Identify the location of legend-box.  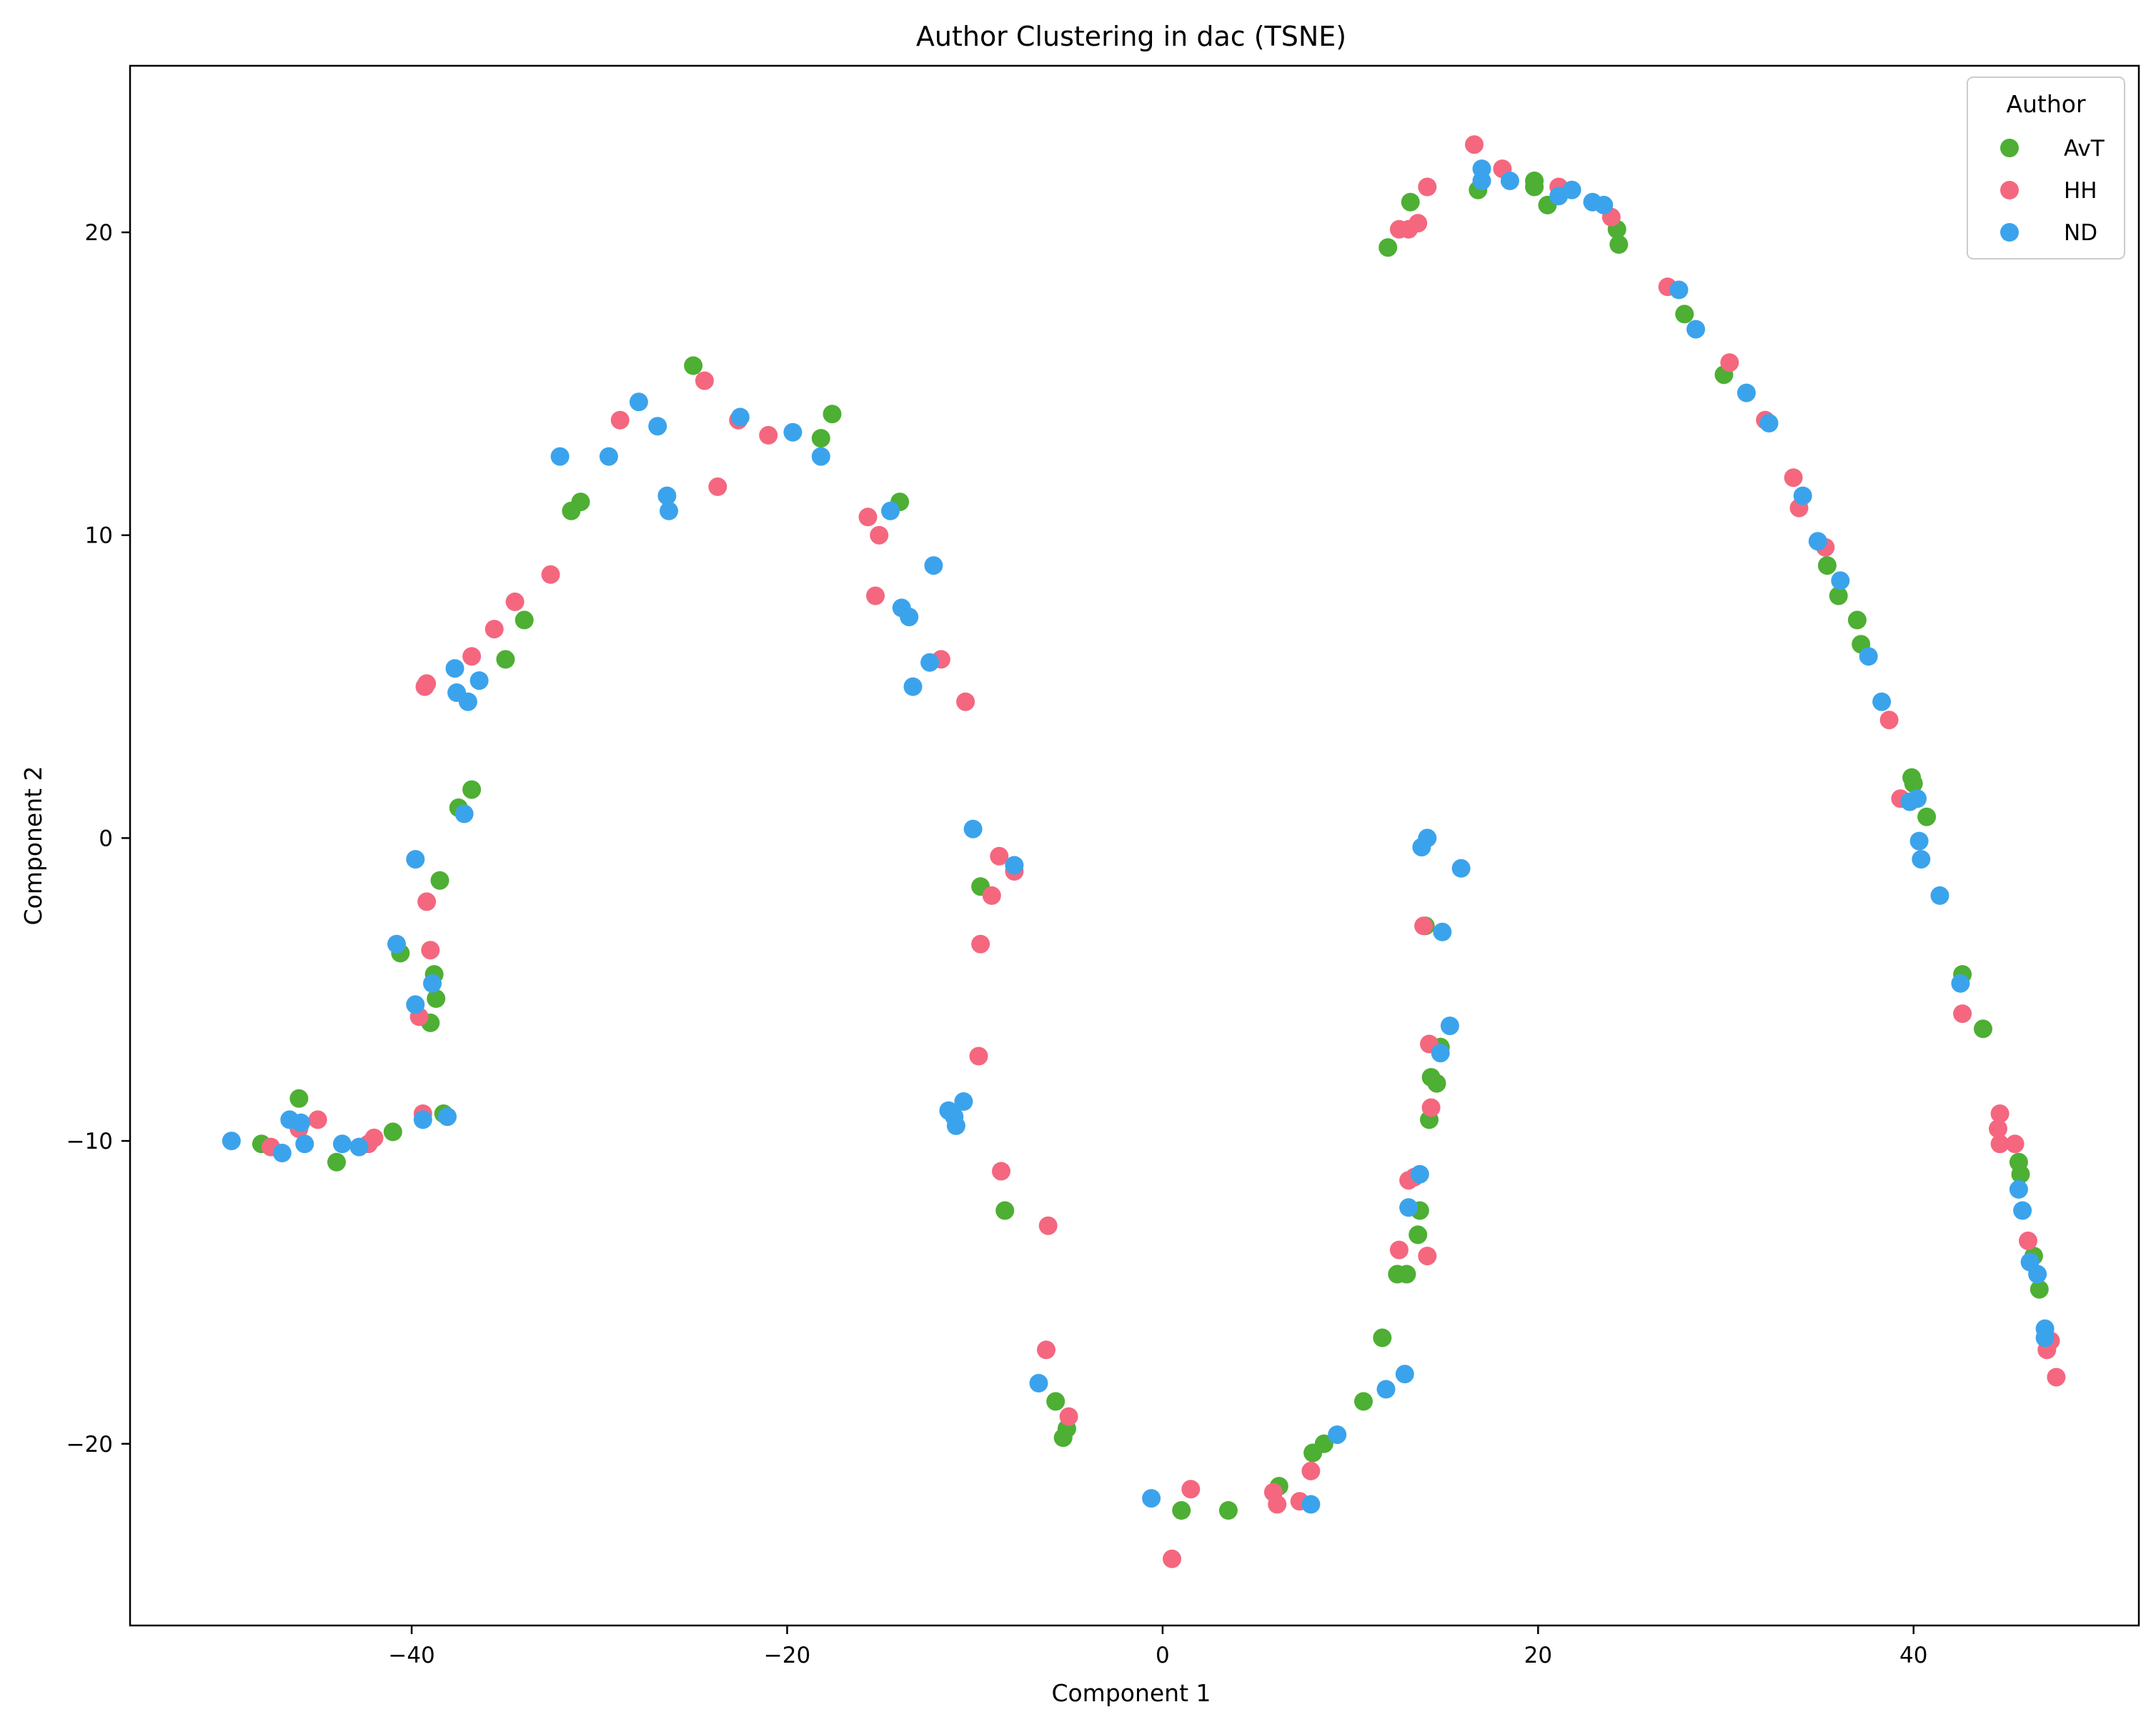
(2046, 167).